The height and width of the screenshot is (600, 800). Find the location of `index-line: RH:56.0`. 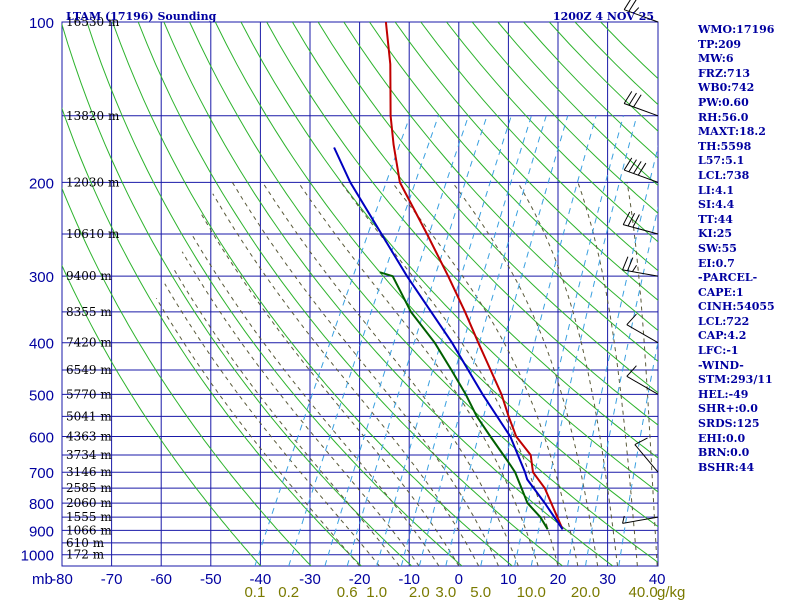

index-line: RH:56.0 is located at coordinates (723, 117).